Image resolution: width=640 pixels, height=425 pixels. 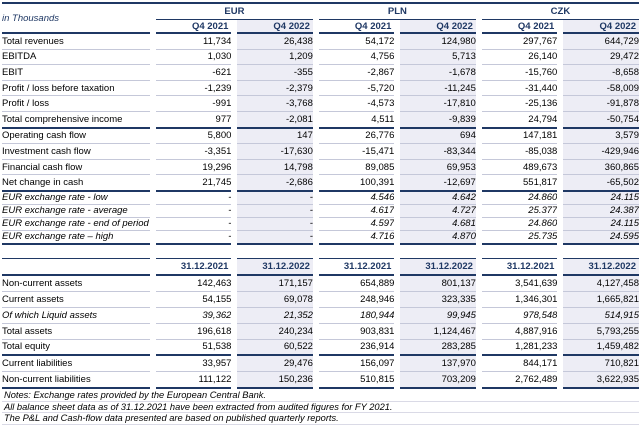 I want to click on cell-value: 100,391, so click(x=356, y=183).